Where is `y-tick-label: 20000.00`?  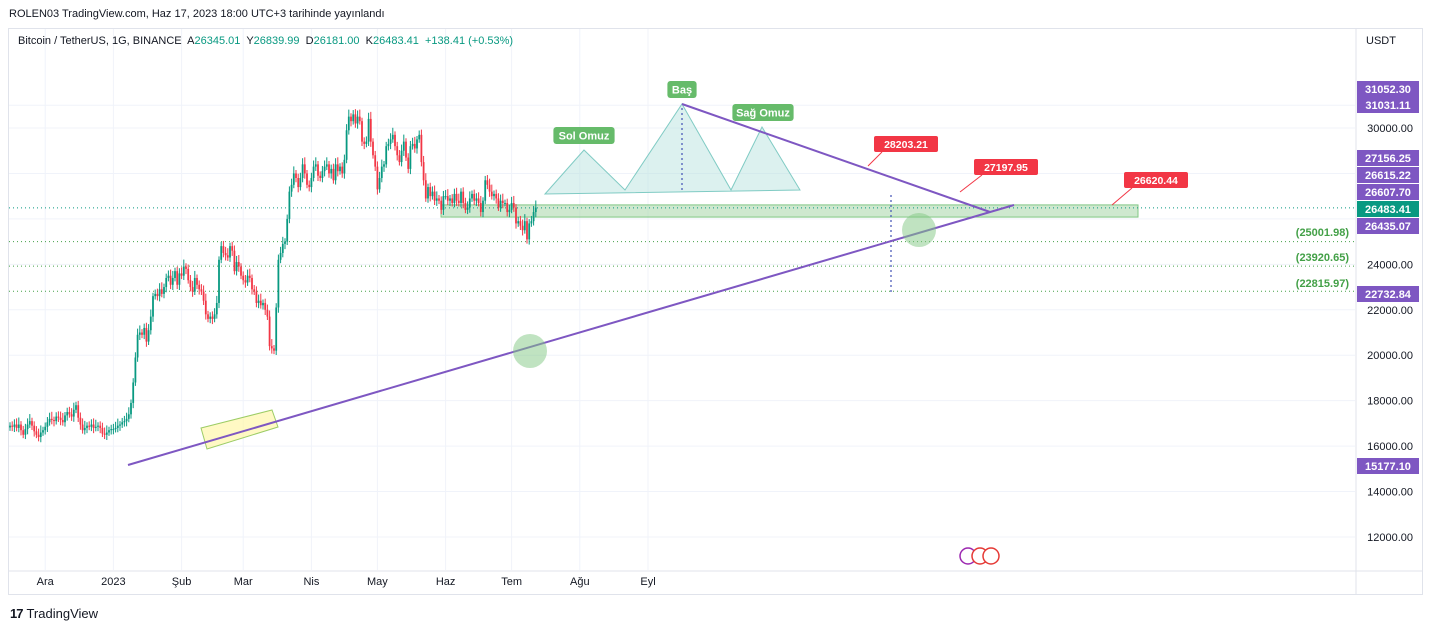
y-tick-label: 20000.00 is located at coordinates (1390, 356).